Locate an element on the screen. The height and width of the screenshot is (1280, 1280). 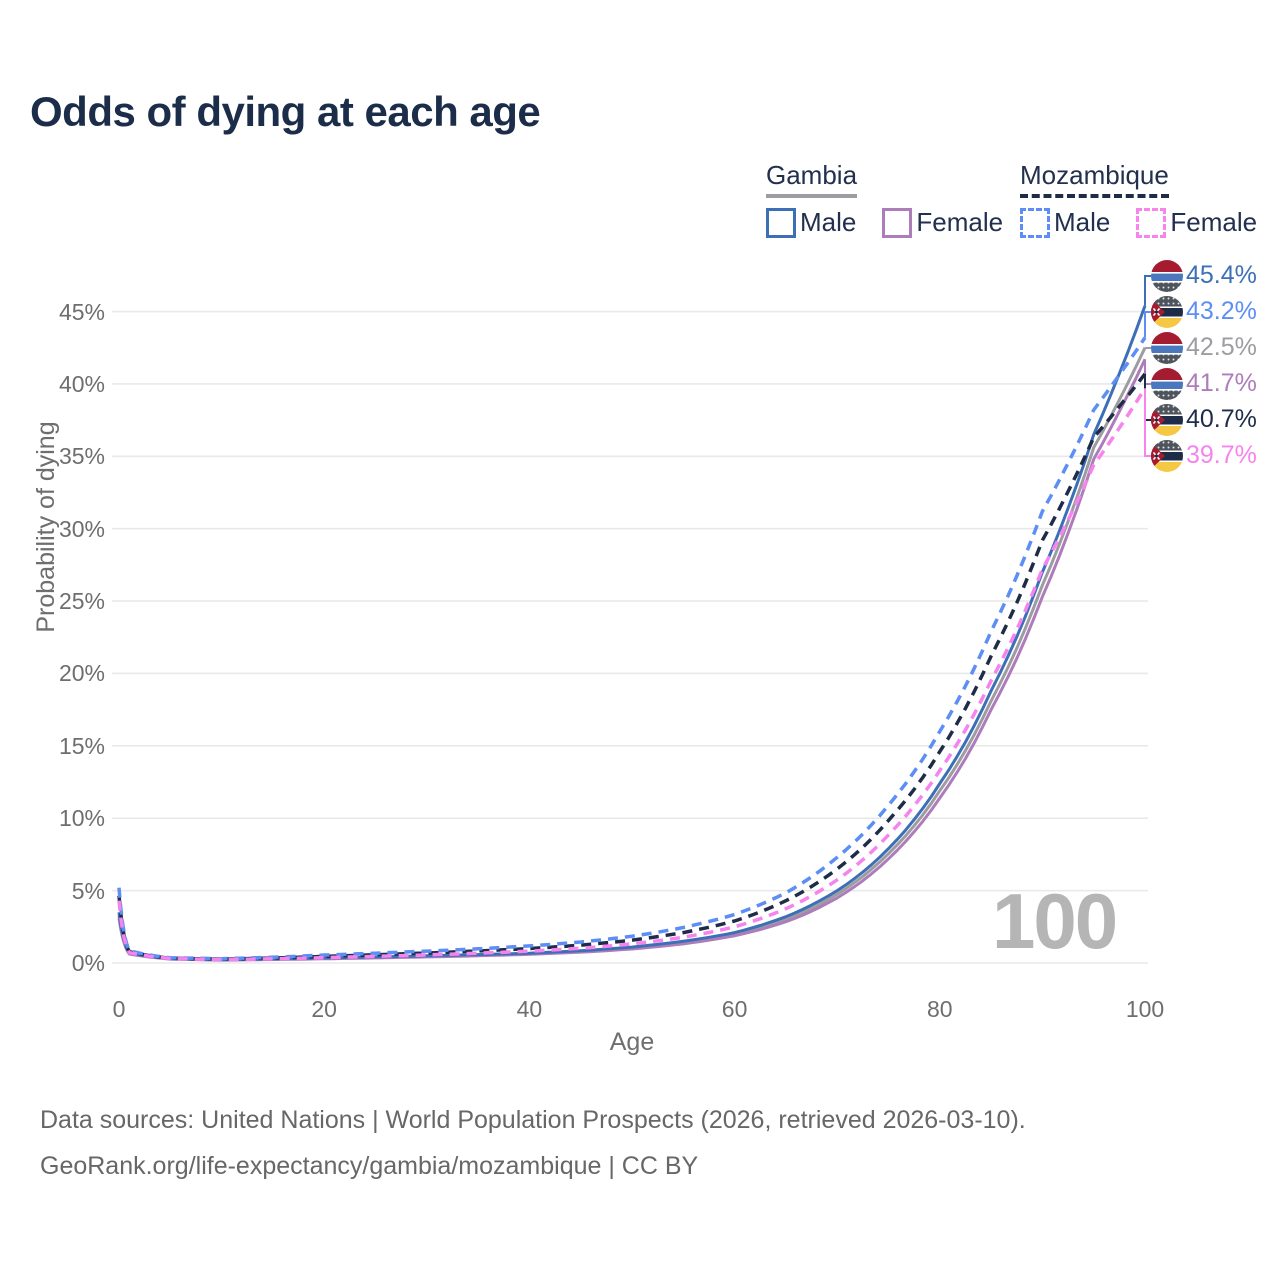
legend-item-gambia-female: Female is located at coordinates (942, 222).